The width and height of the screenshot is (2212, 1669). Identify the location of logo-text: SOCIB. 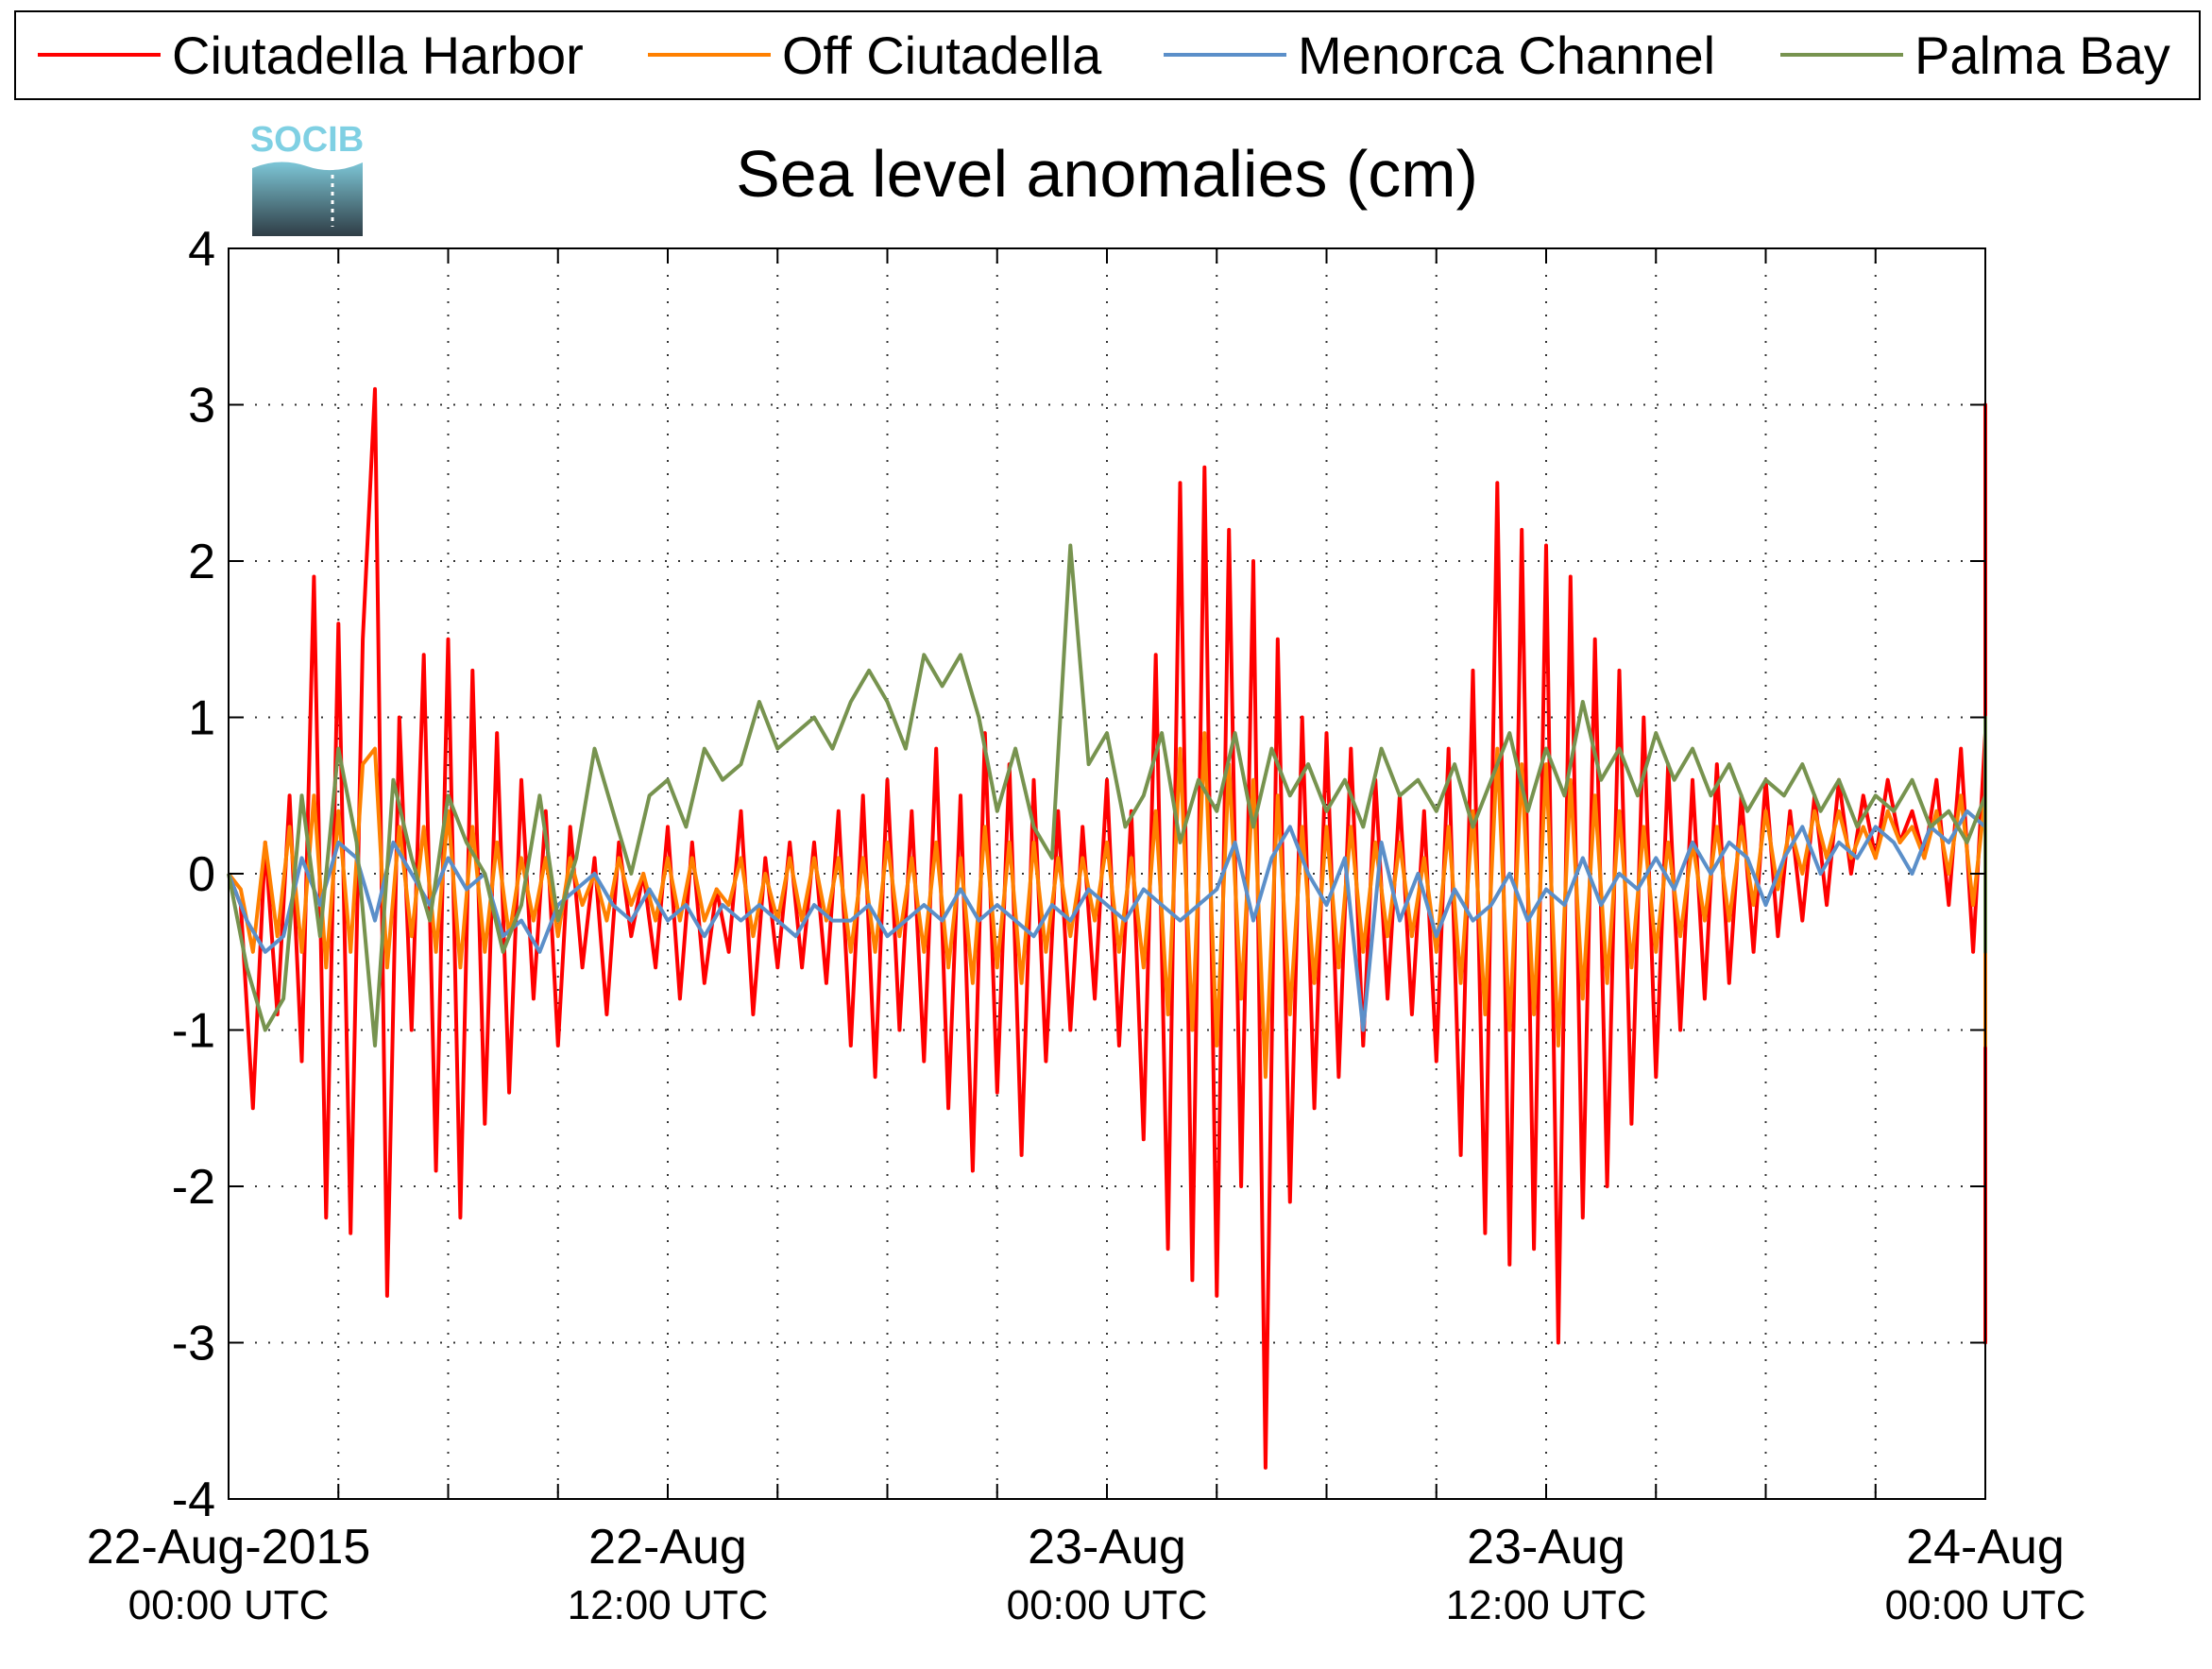
(307, 140).